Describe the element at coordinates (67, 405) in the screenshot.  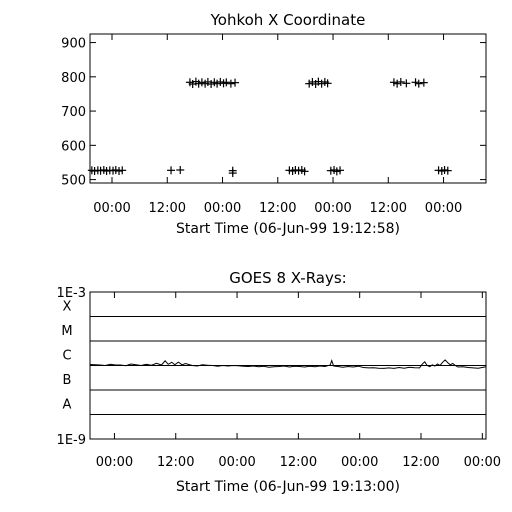
I see `bottom-y-tick-label: A` at that location.